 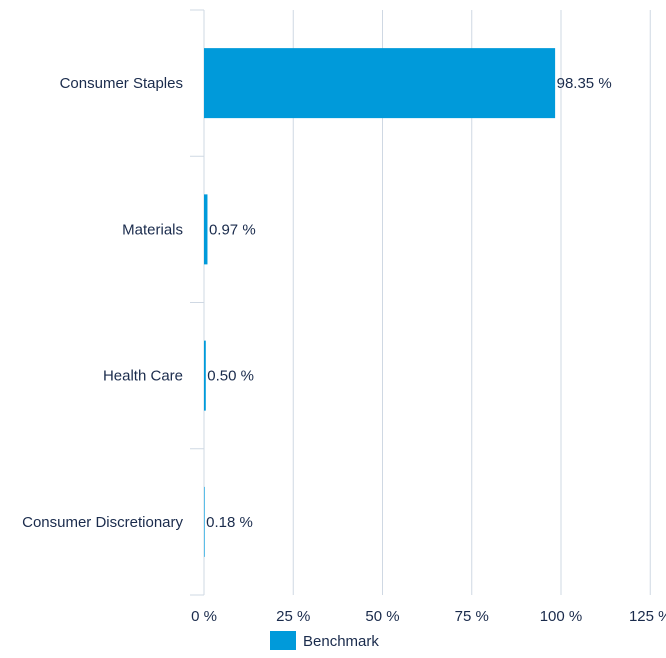 I want to click on x-tick-label: 25 %, so click(x=293, y=616).